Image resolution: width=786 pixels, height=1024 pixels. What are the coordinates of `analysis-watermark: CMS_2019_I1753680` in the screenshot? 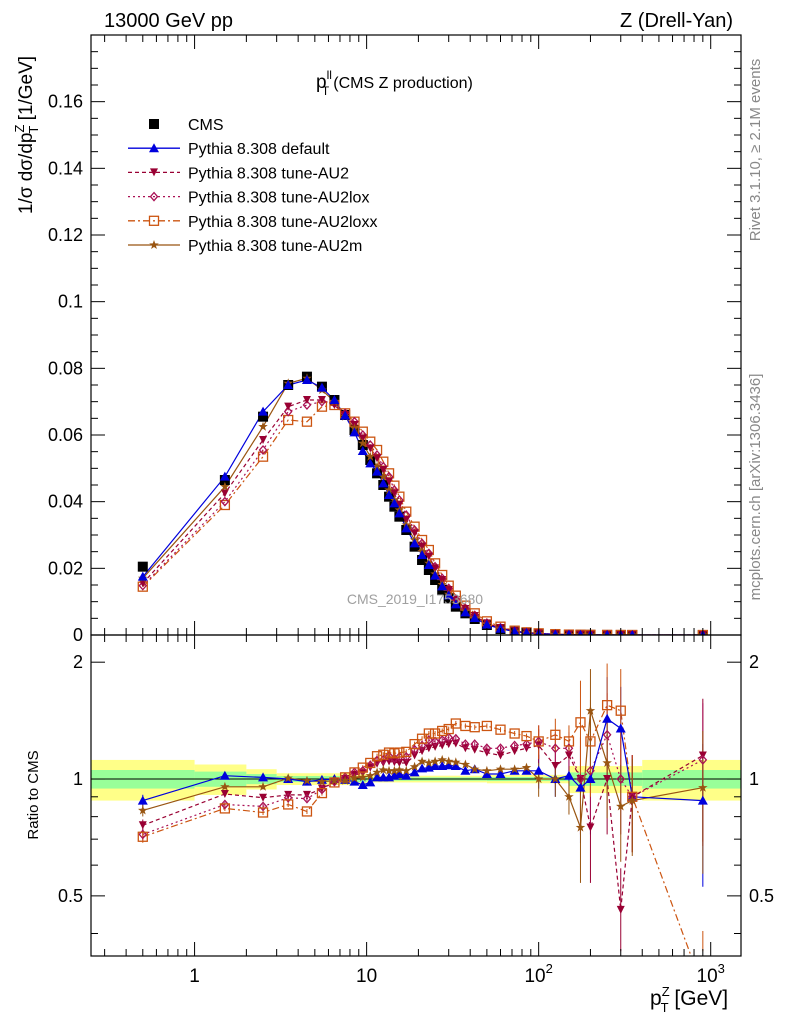 It's located at (415, 599).